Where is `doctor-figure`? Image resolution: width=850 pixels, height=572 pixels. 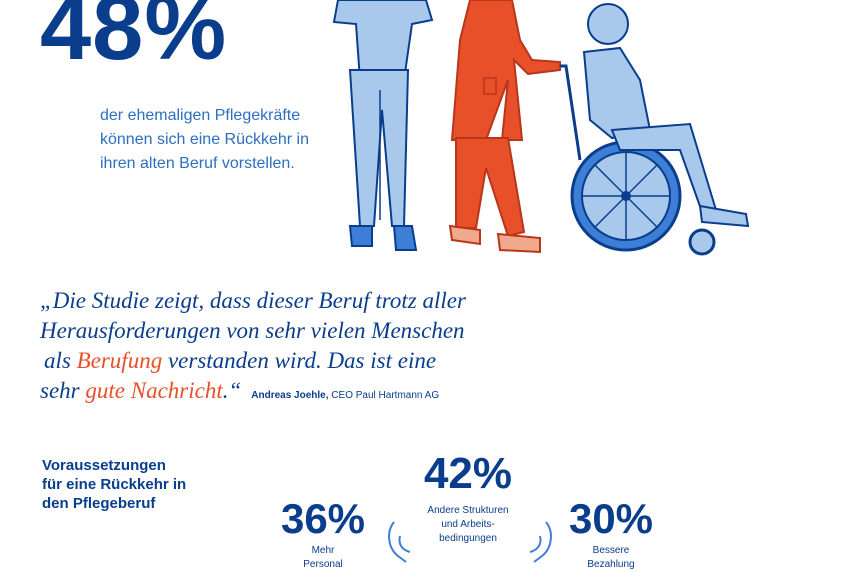
doctor-figure is located at coordinates (504, 127).